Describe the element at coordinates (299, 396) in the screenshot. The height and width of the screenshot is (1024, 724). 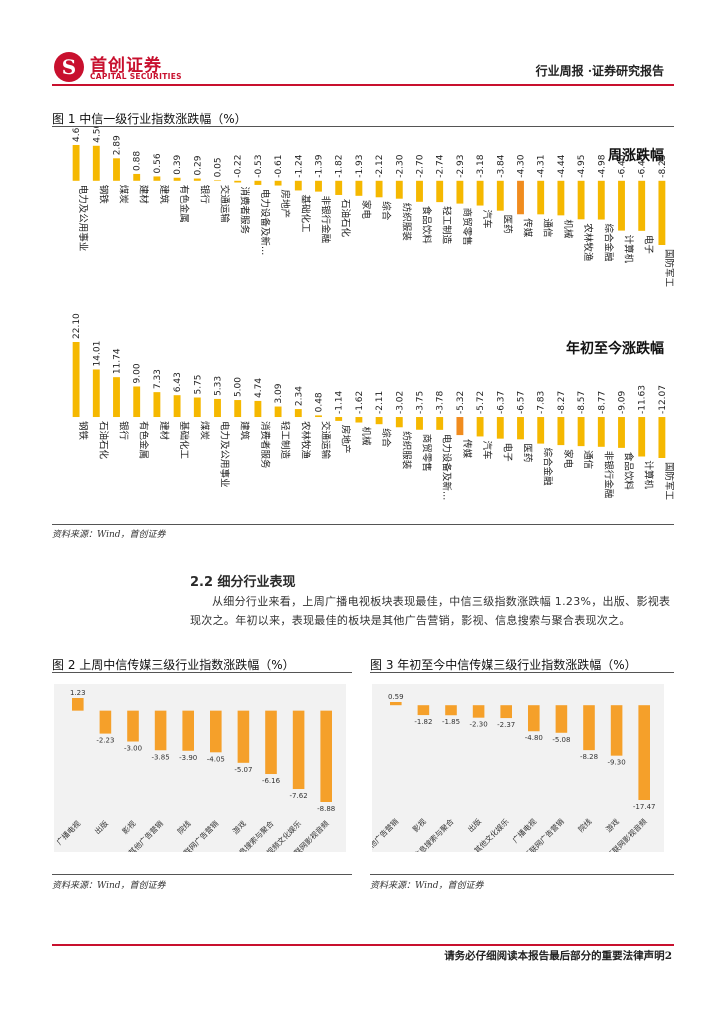
I see `c2-data-label: 2.34` at that location.